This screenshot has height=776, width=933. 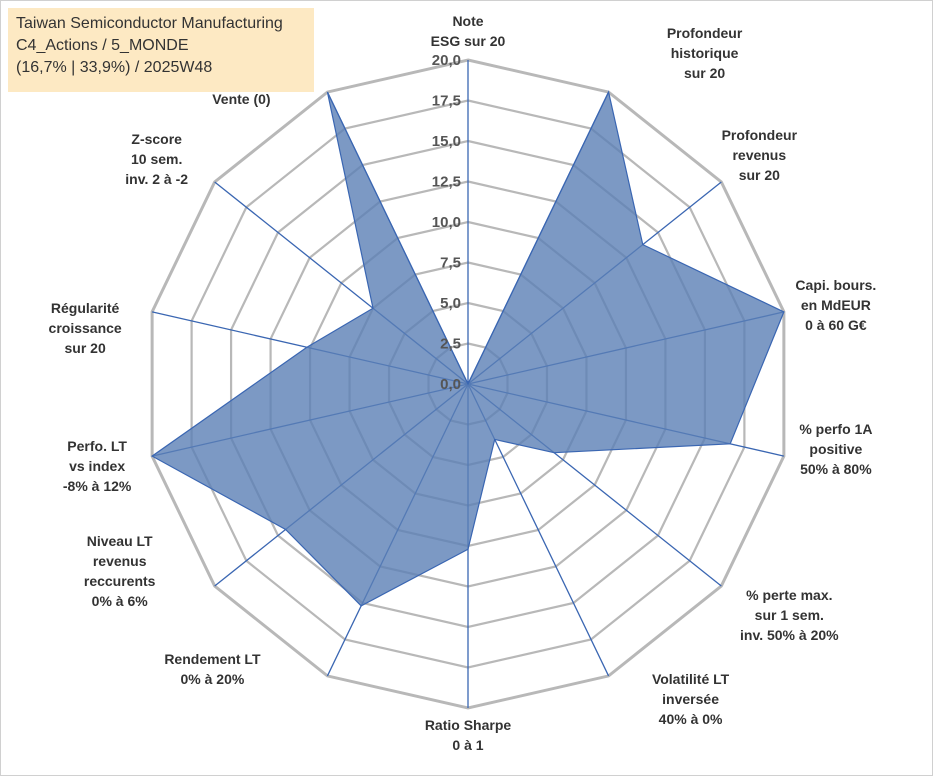 What do you see at coordinates (450, 384) in the screenshot?
I see `tick-label: 0,0` at bounding box center [450, 384].